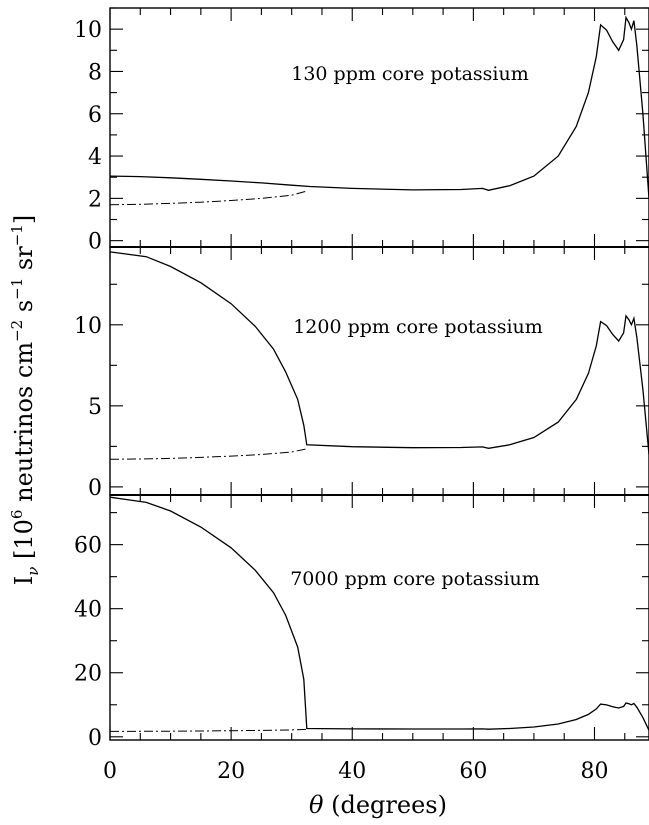  I want to click on x-tick-label: 40, so click(352, 771).